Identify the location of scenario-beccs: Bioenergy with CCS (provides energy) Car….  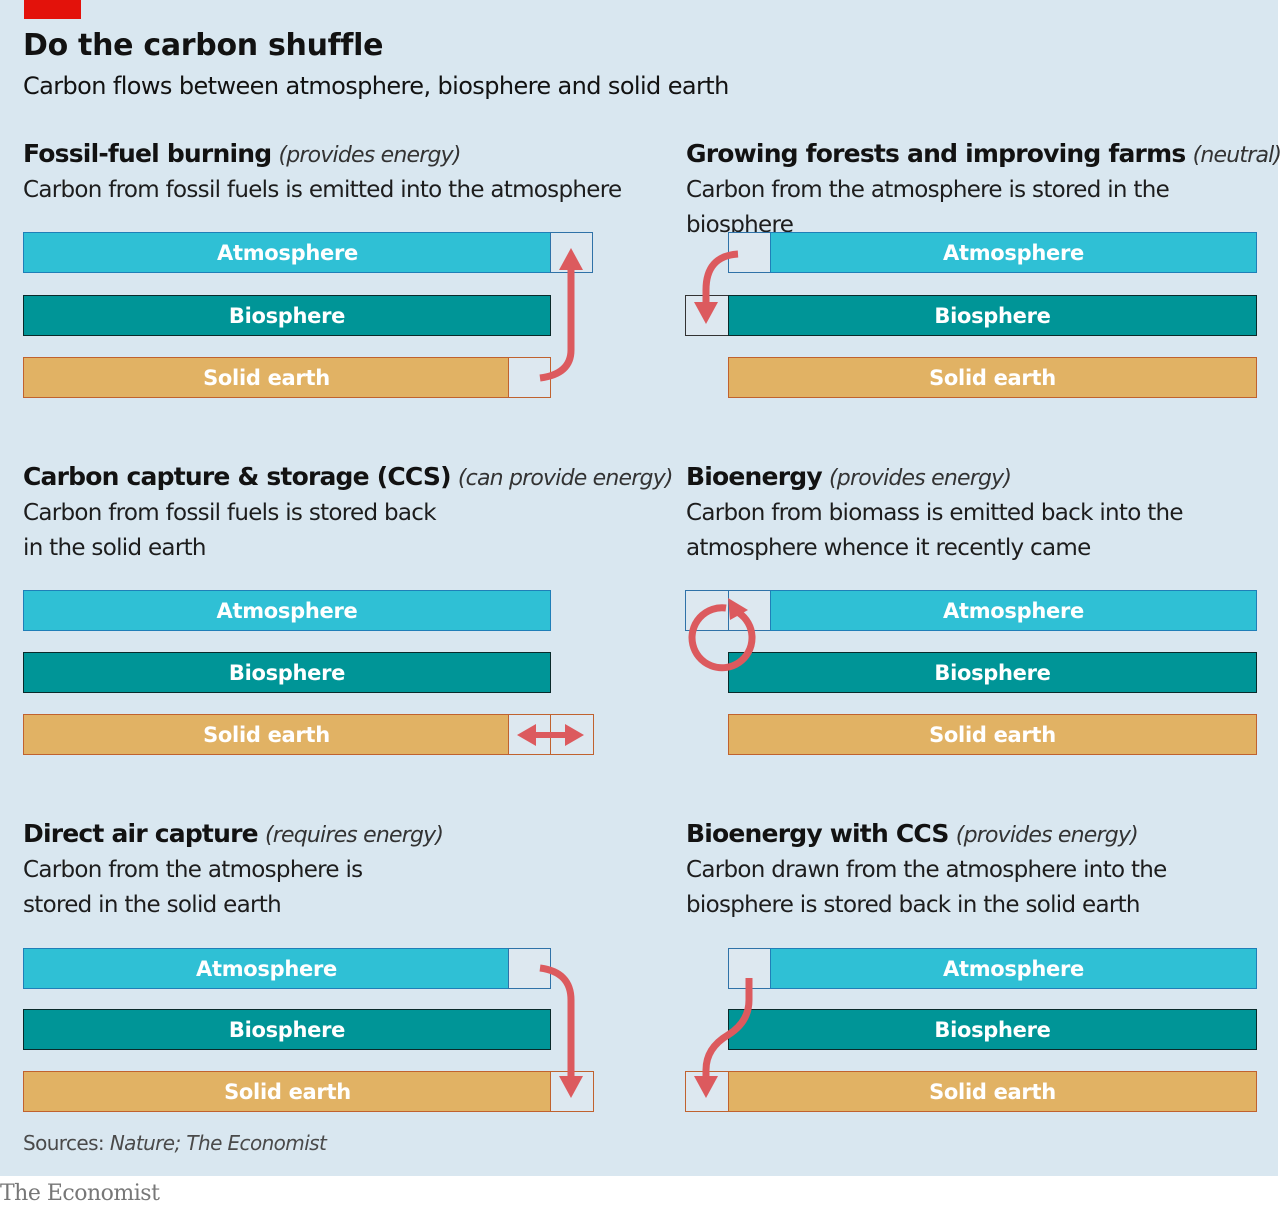
(926, 870).